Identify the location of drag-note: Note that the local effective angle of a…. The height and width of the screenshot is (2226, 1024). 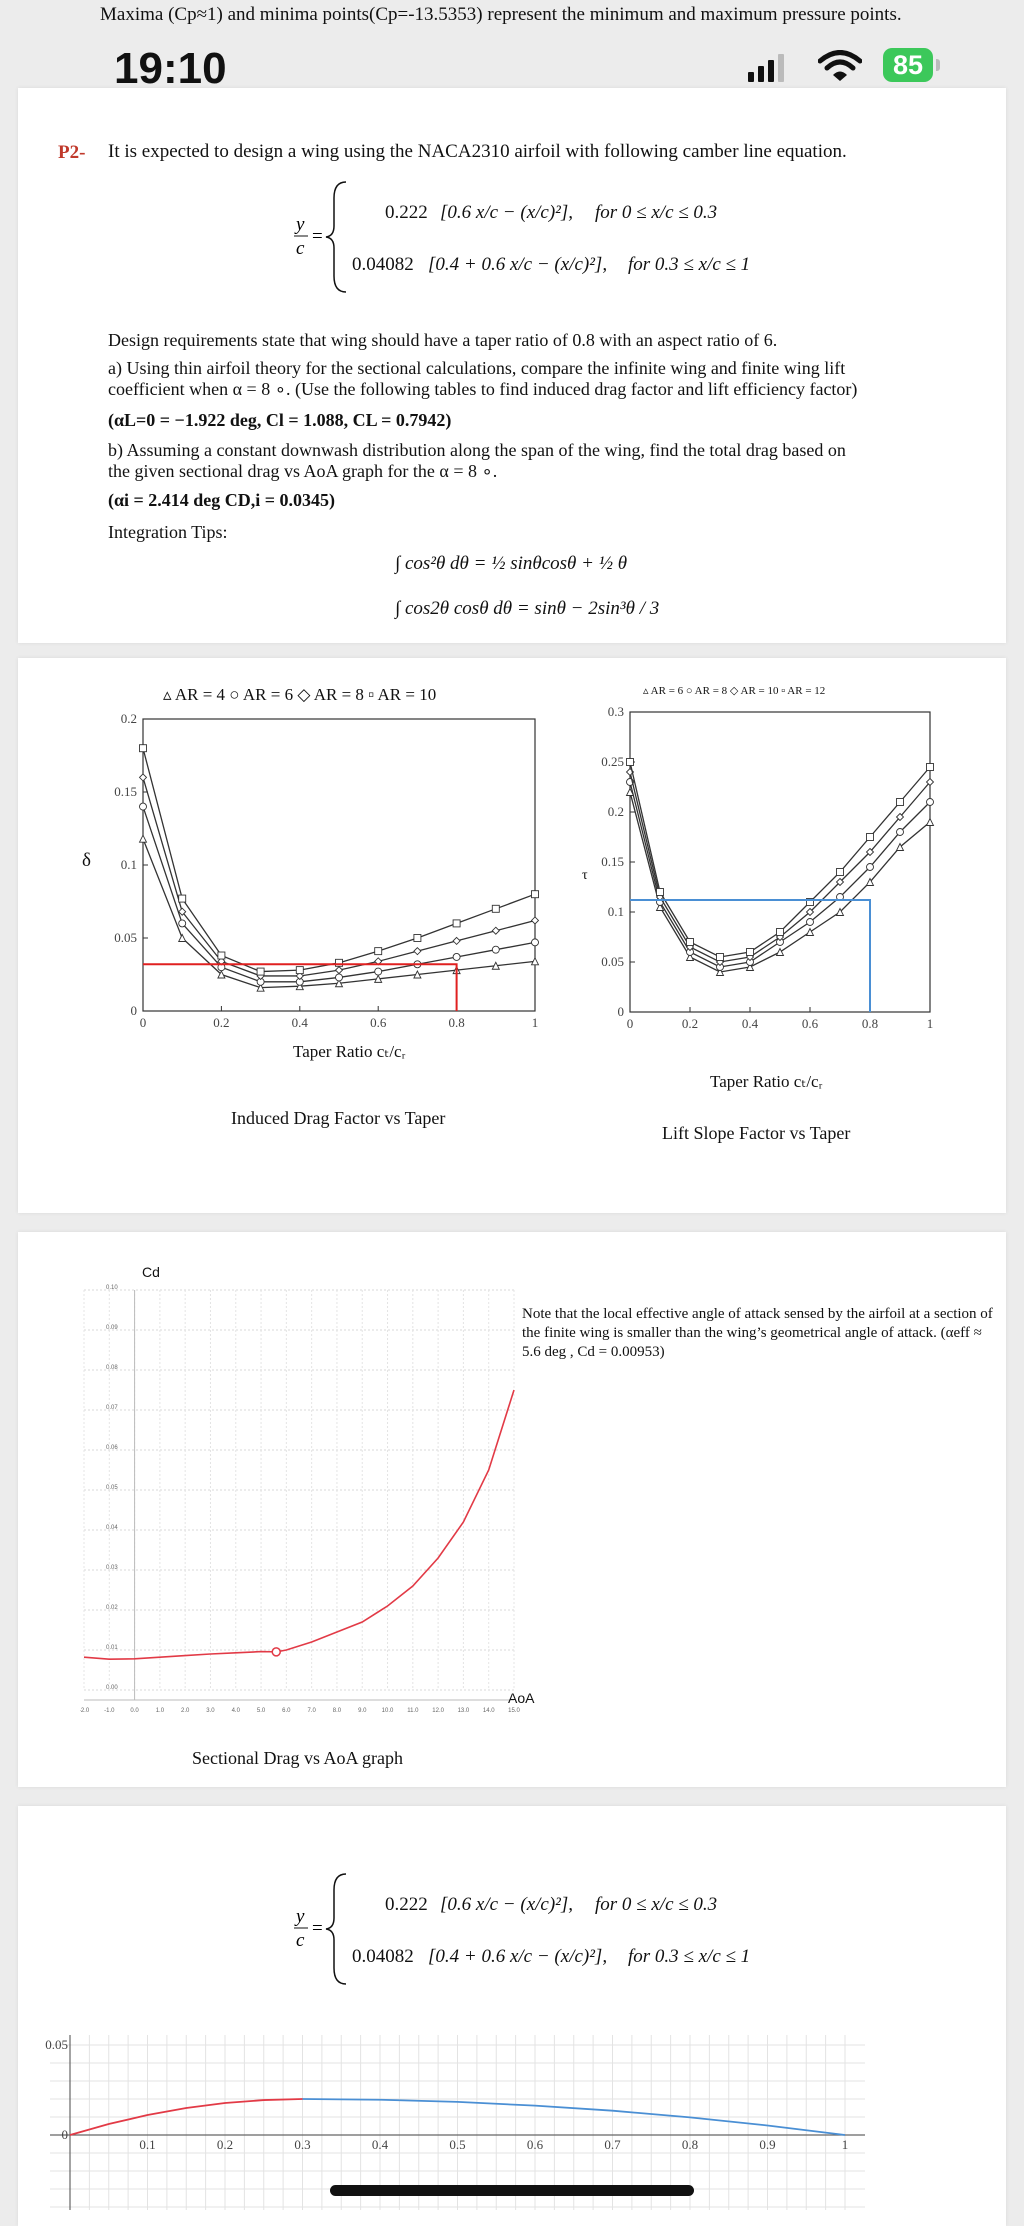
(757, 1333).